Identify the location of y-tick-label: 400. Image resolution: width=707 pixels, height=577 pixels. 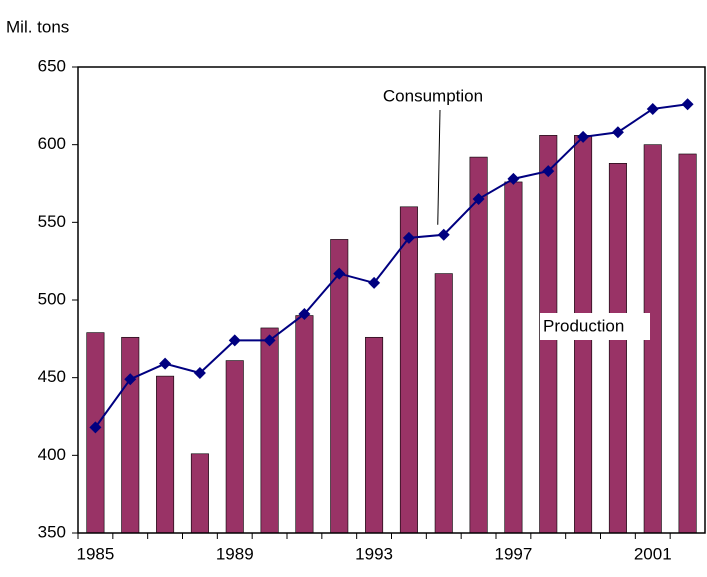
(52, 454).